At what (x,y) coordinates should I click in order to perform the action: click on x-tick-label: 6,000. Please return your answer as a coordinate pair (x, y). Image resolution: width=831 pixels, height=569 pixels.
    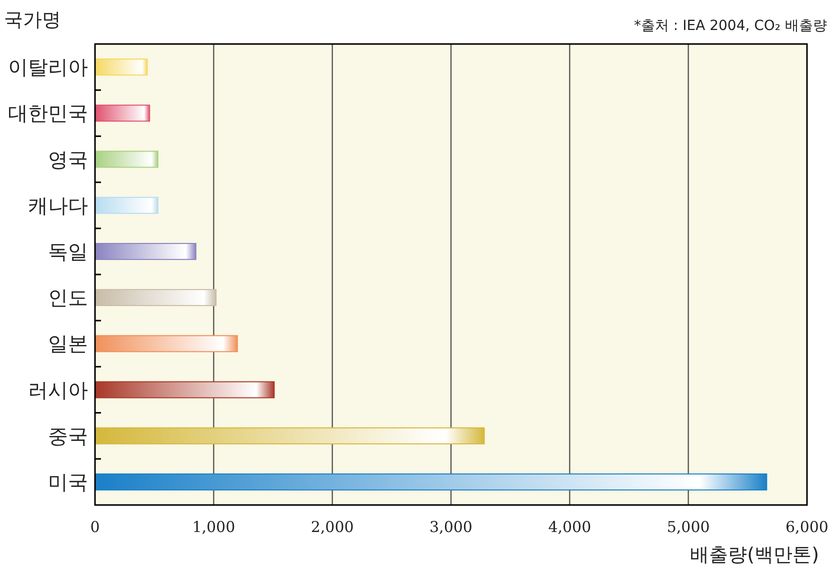
    Looking at the image, I should click on (807, 527).